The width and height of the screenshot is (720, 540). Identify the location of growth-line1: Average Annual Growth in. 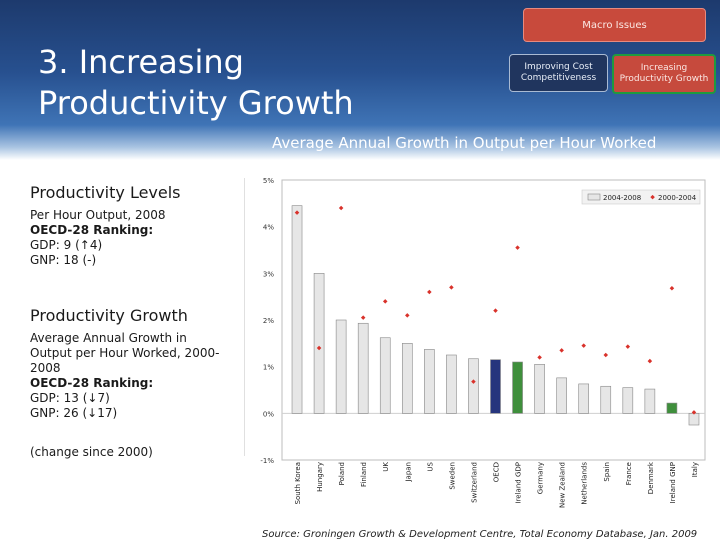
(108, 338).